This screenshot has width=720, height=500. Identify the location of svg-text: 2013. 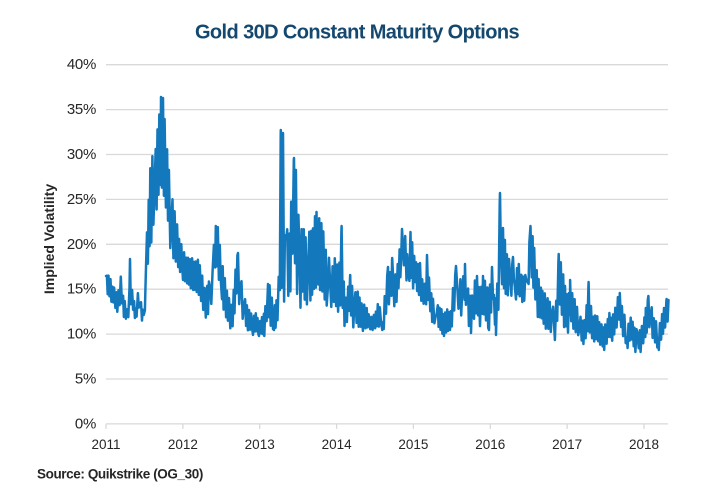
(260, 444).